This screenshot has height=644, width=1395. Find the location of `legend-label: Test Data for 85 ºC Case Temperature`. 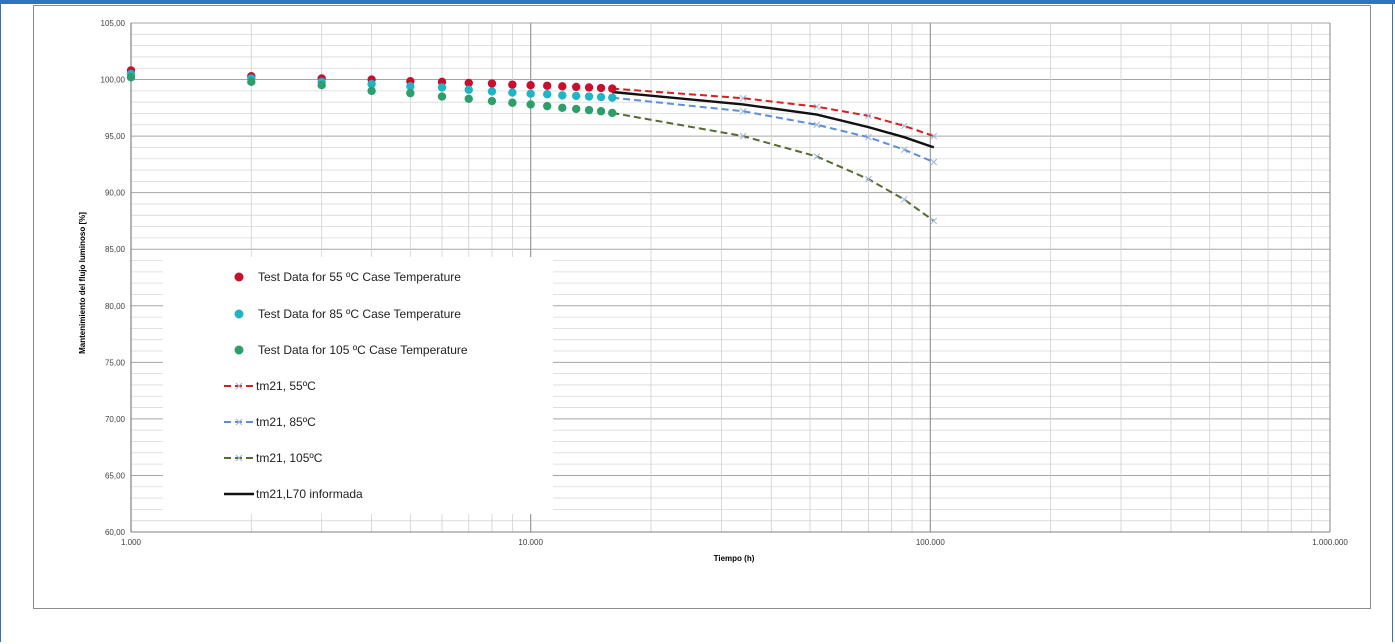

legend-label: Test Data for 85 ºC Case Temperature is located at coordinates (359, 314).